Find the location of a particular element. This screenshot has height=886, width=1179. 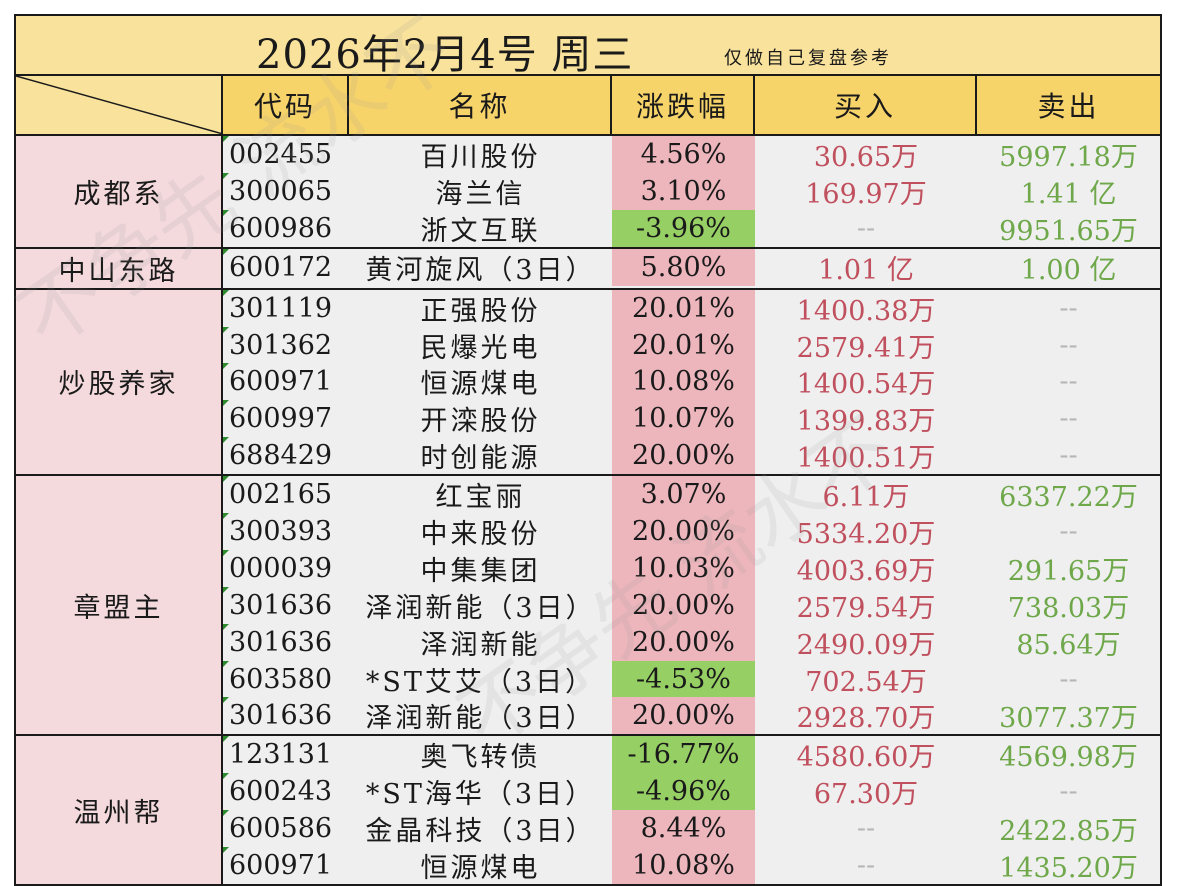

table-row: 300065 海兰信 3.10% 169.97万 1.41 亿 is located at coordinates (691, 191).